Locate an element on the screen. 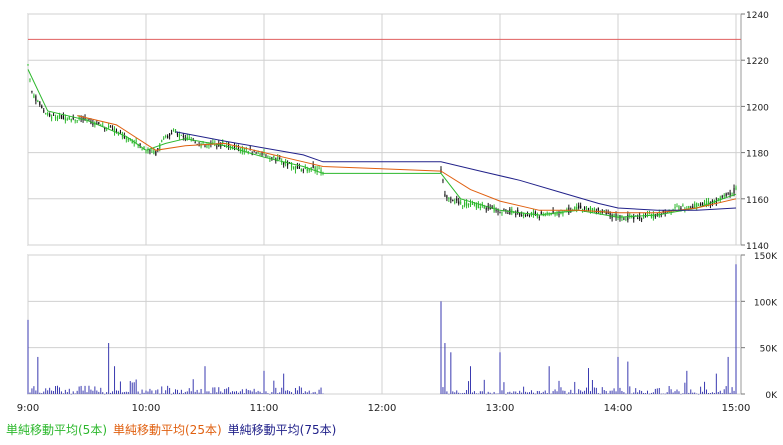  x-tick-label: 9:00 is located at coordinates (28, 408).